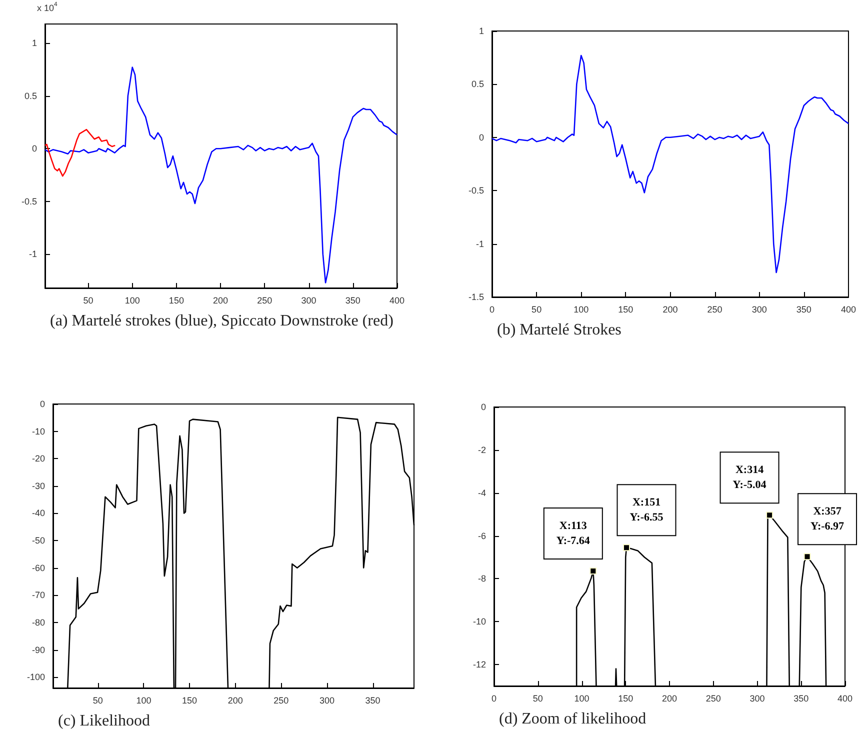 The width and height of the screenshot is (859, 738). Describe the element at coordinates (38, 541) in the screenshot. I see `y-tick-label: -50` at that location.